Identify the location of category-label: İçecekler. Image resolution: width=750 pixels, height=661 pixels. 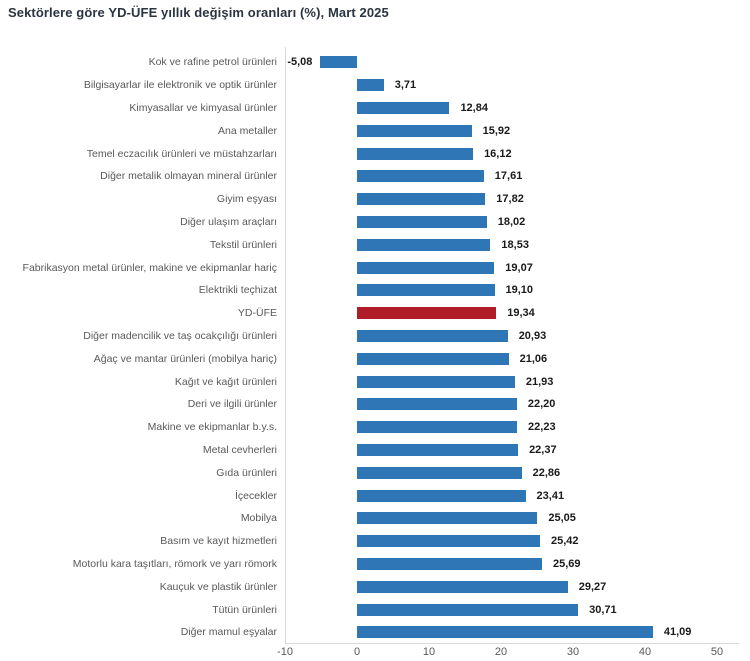
(255, 495).